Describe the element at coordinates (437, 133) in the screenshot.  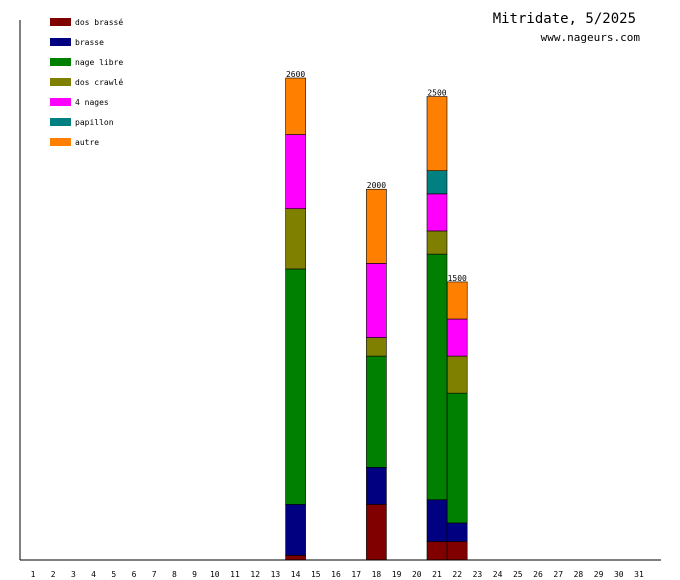
I see `bar-day21-series6` at that location.